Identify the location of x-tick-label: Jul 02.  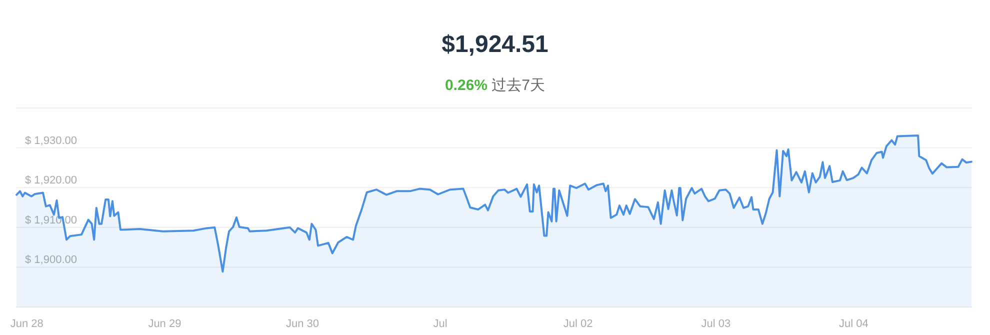
(578, 324).